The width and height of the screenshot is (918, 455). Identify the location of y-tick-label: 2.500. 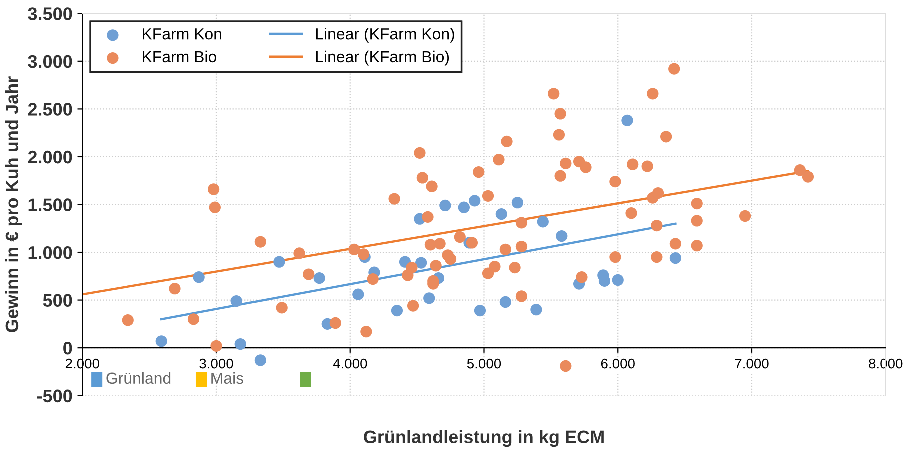
(50, 109).